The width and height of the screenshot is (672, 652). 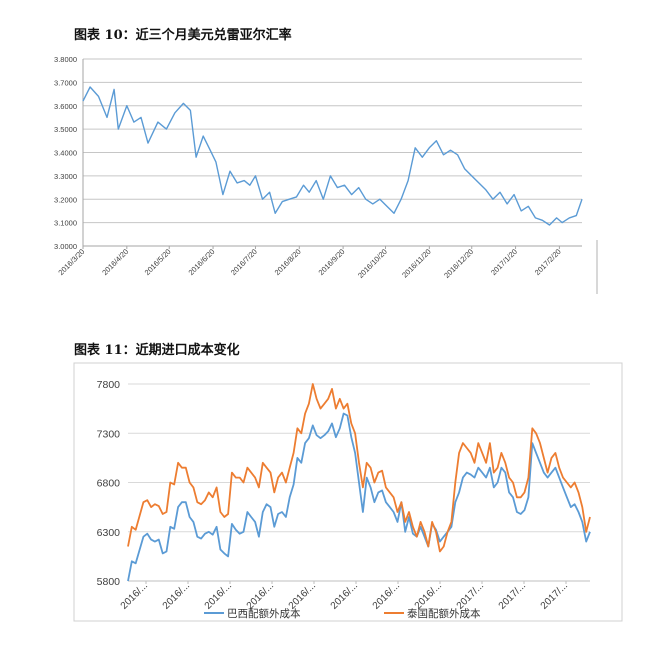 I want to click on y-tick-label: 5800, so click(x=109, y=582).